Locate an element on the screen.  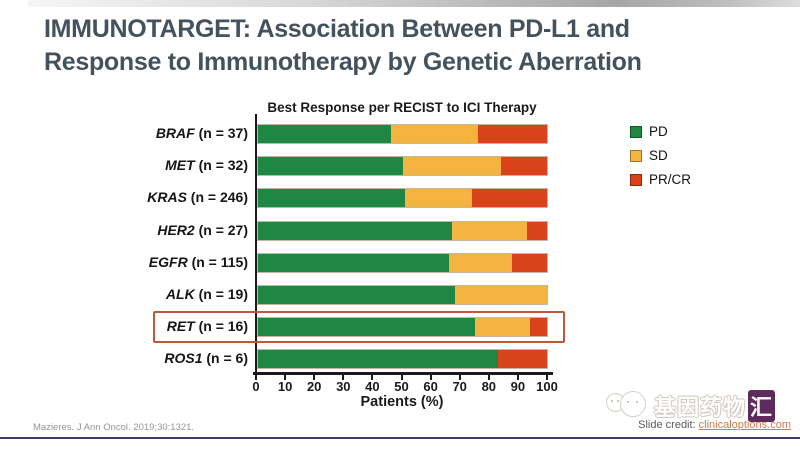
x-tick-label: 50 is located at coordinates (401, 386).